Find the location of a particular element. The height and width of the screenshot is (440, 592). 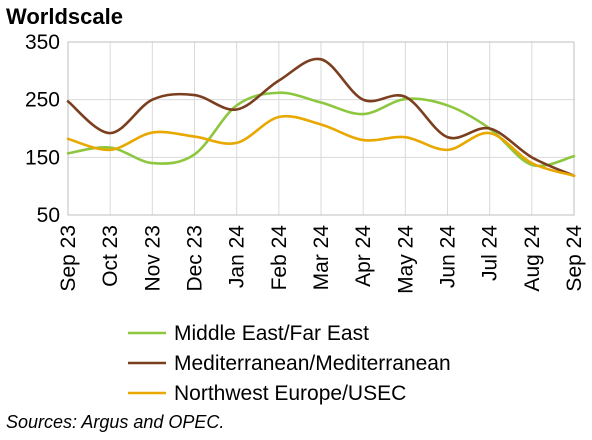

y-tick-labels: 50 150 250 350 is located at coordinates (42, 129).